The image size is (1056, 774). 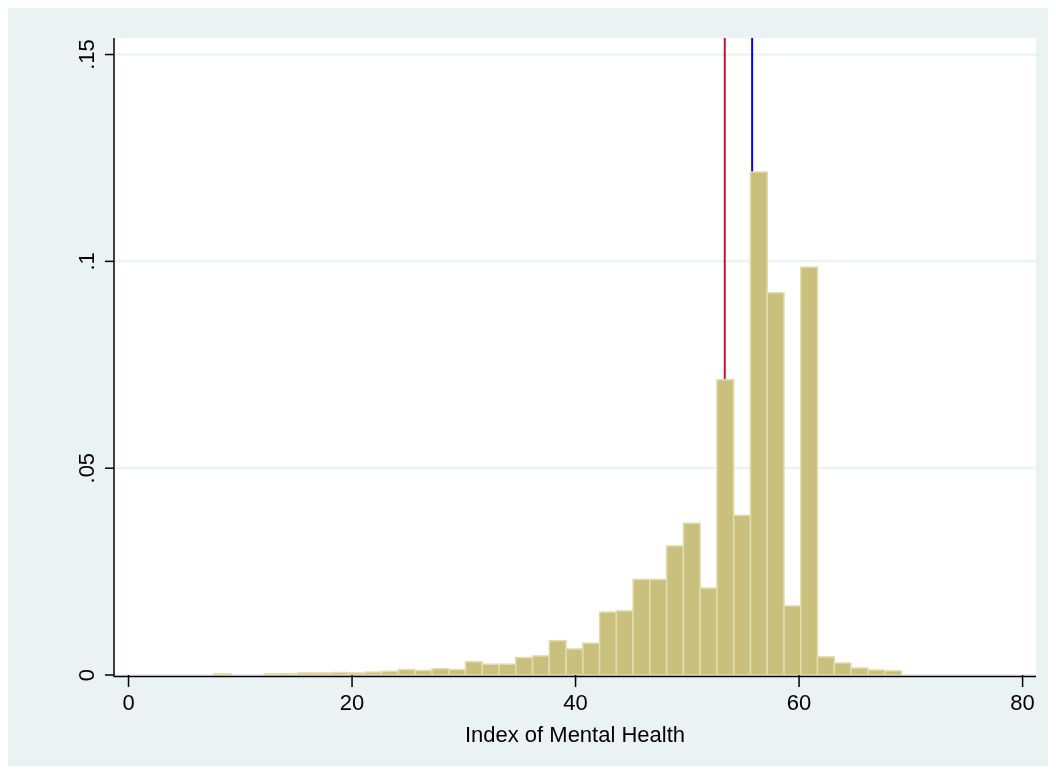 What do you see at coordinates (352, 702) in the screenshot?
I see `x-tick-label: 20` at bounding box center [352, 702].